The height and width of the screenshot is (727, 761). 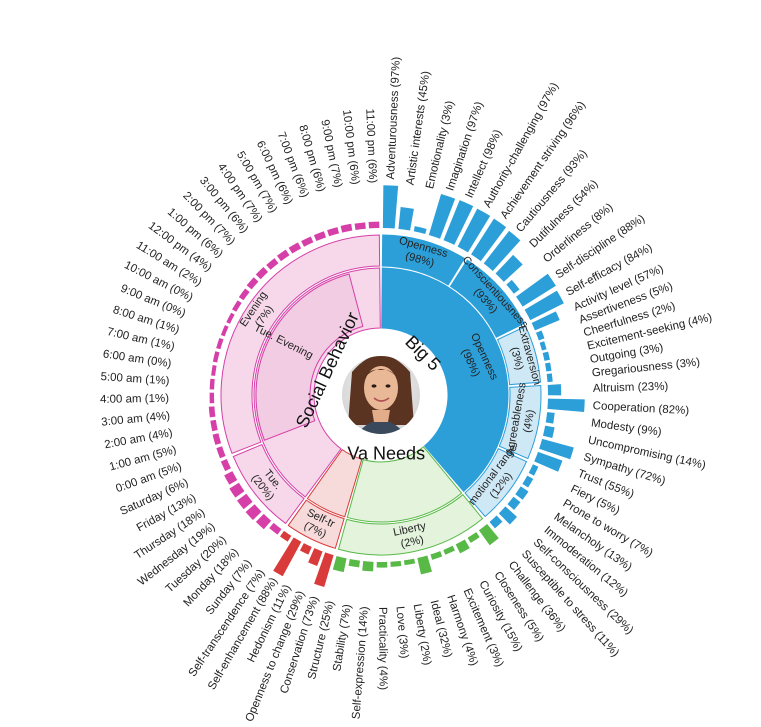 What do you see at coordinates (487, 298) in the screenshot?
I see `group-ring-conscientiousness` at bounding box center [487, 298].